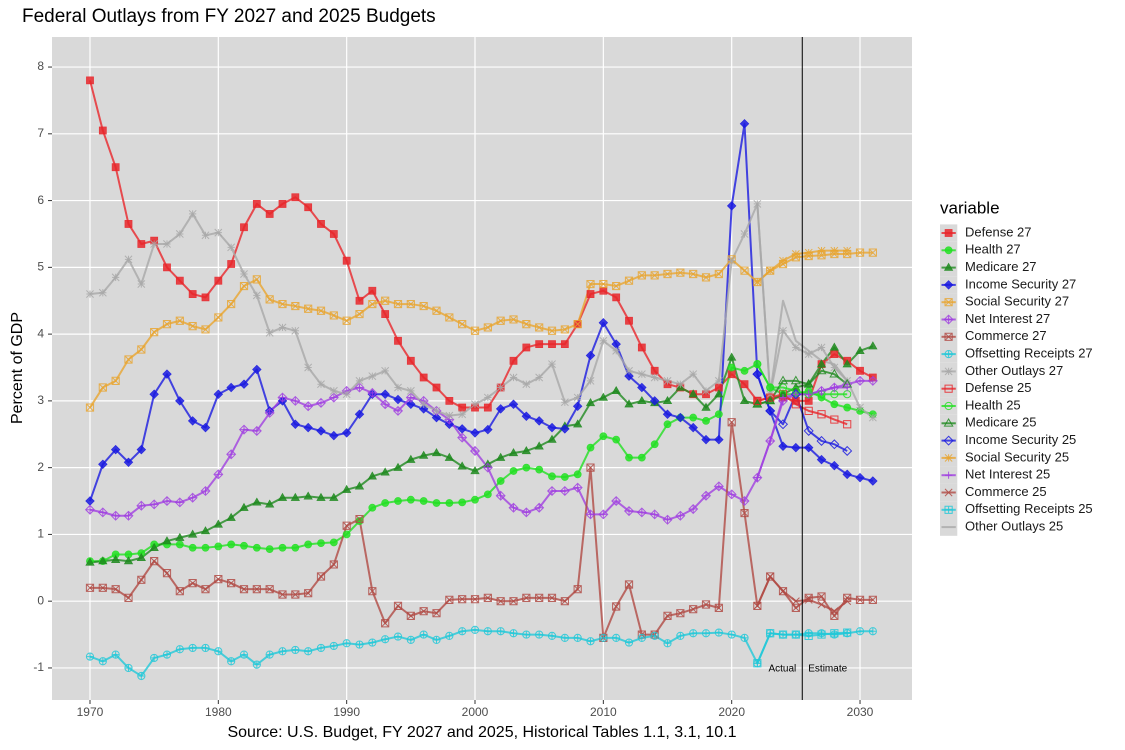  I want to click on y-tick-label: 8, so click(40, 66).